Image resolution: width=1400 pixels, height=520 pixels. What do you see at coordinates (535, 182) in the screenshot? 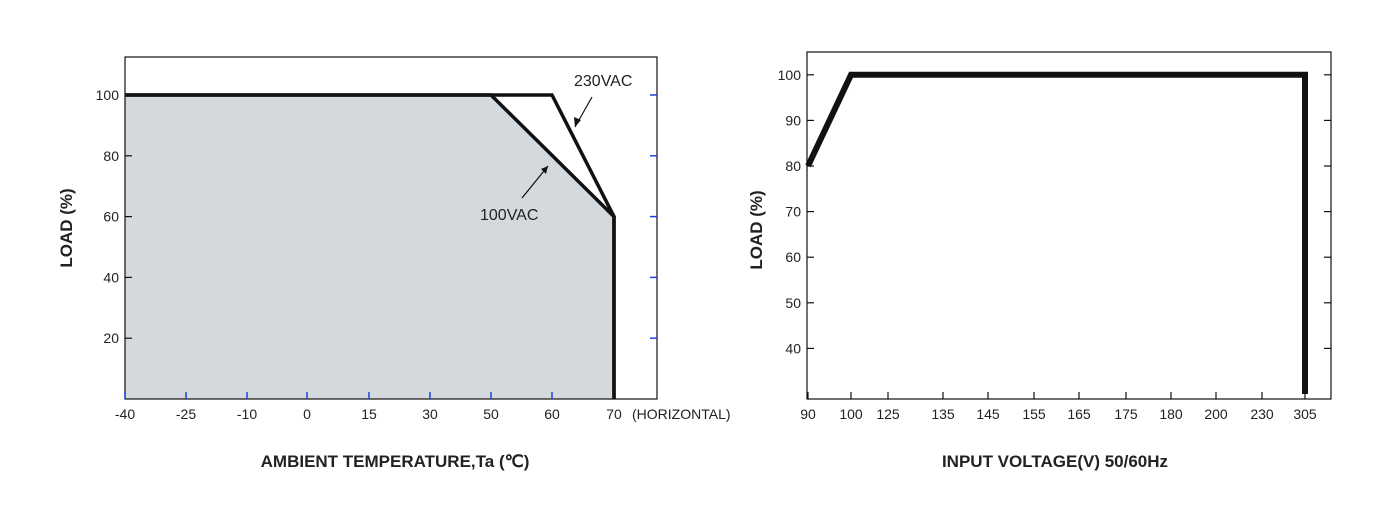
I see `annotation-arrow-100vac` at bounding box center [535, 182].